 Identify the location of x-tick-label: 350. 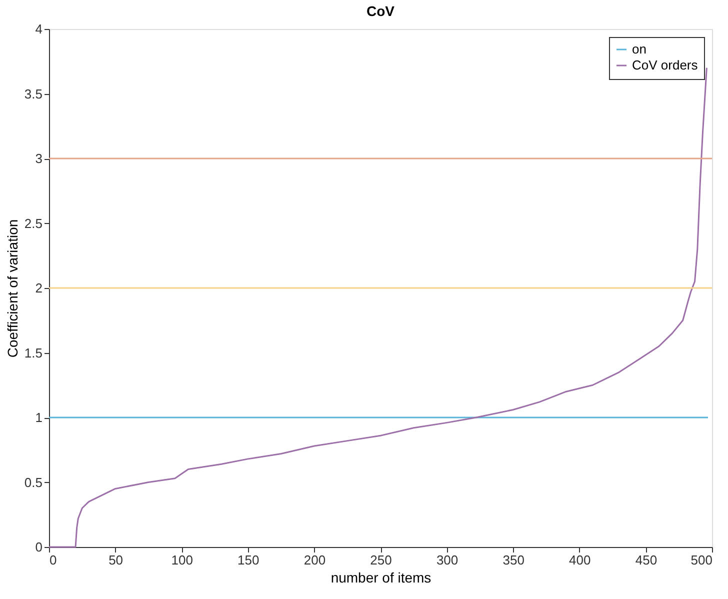
(513, 560).